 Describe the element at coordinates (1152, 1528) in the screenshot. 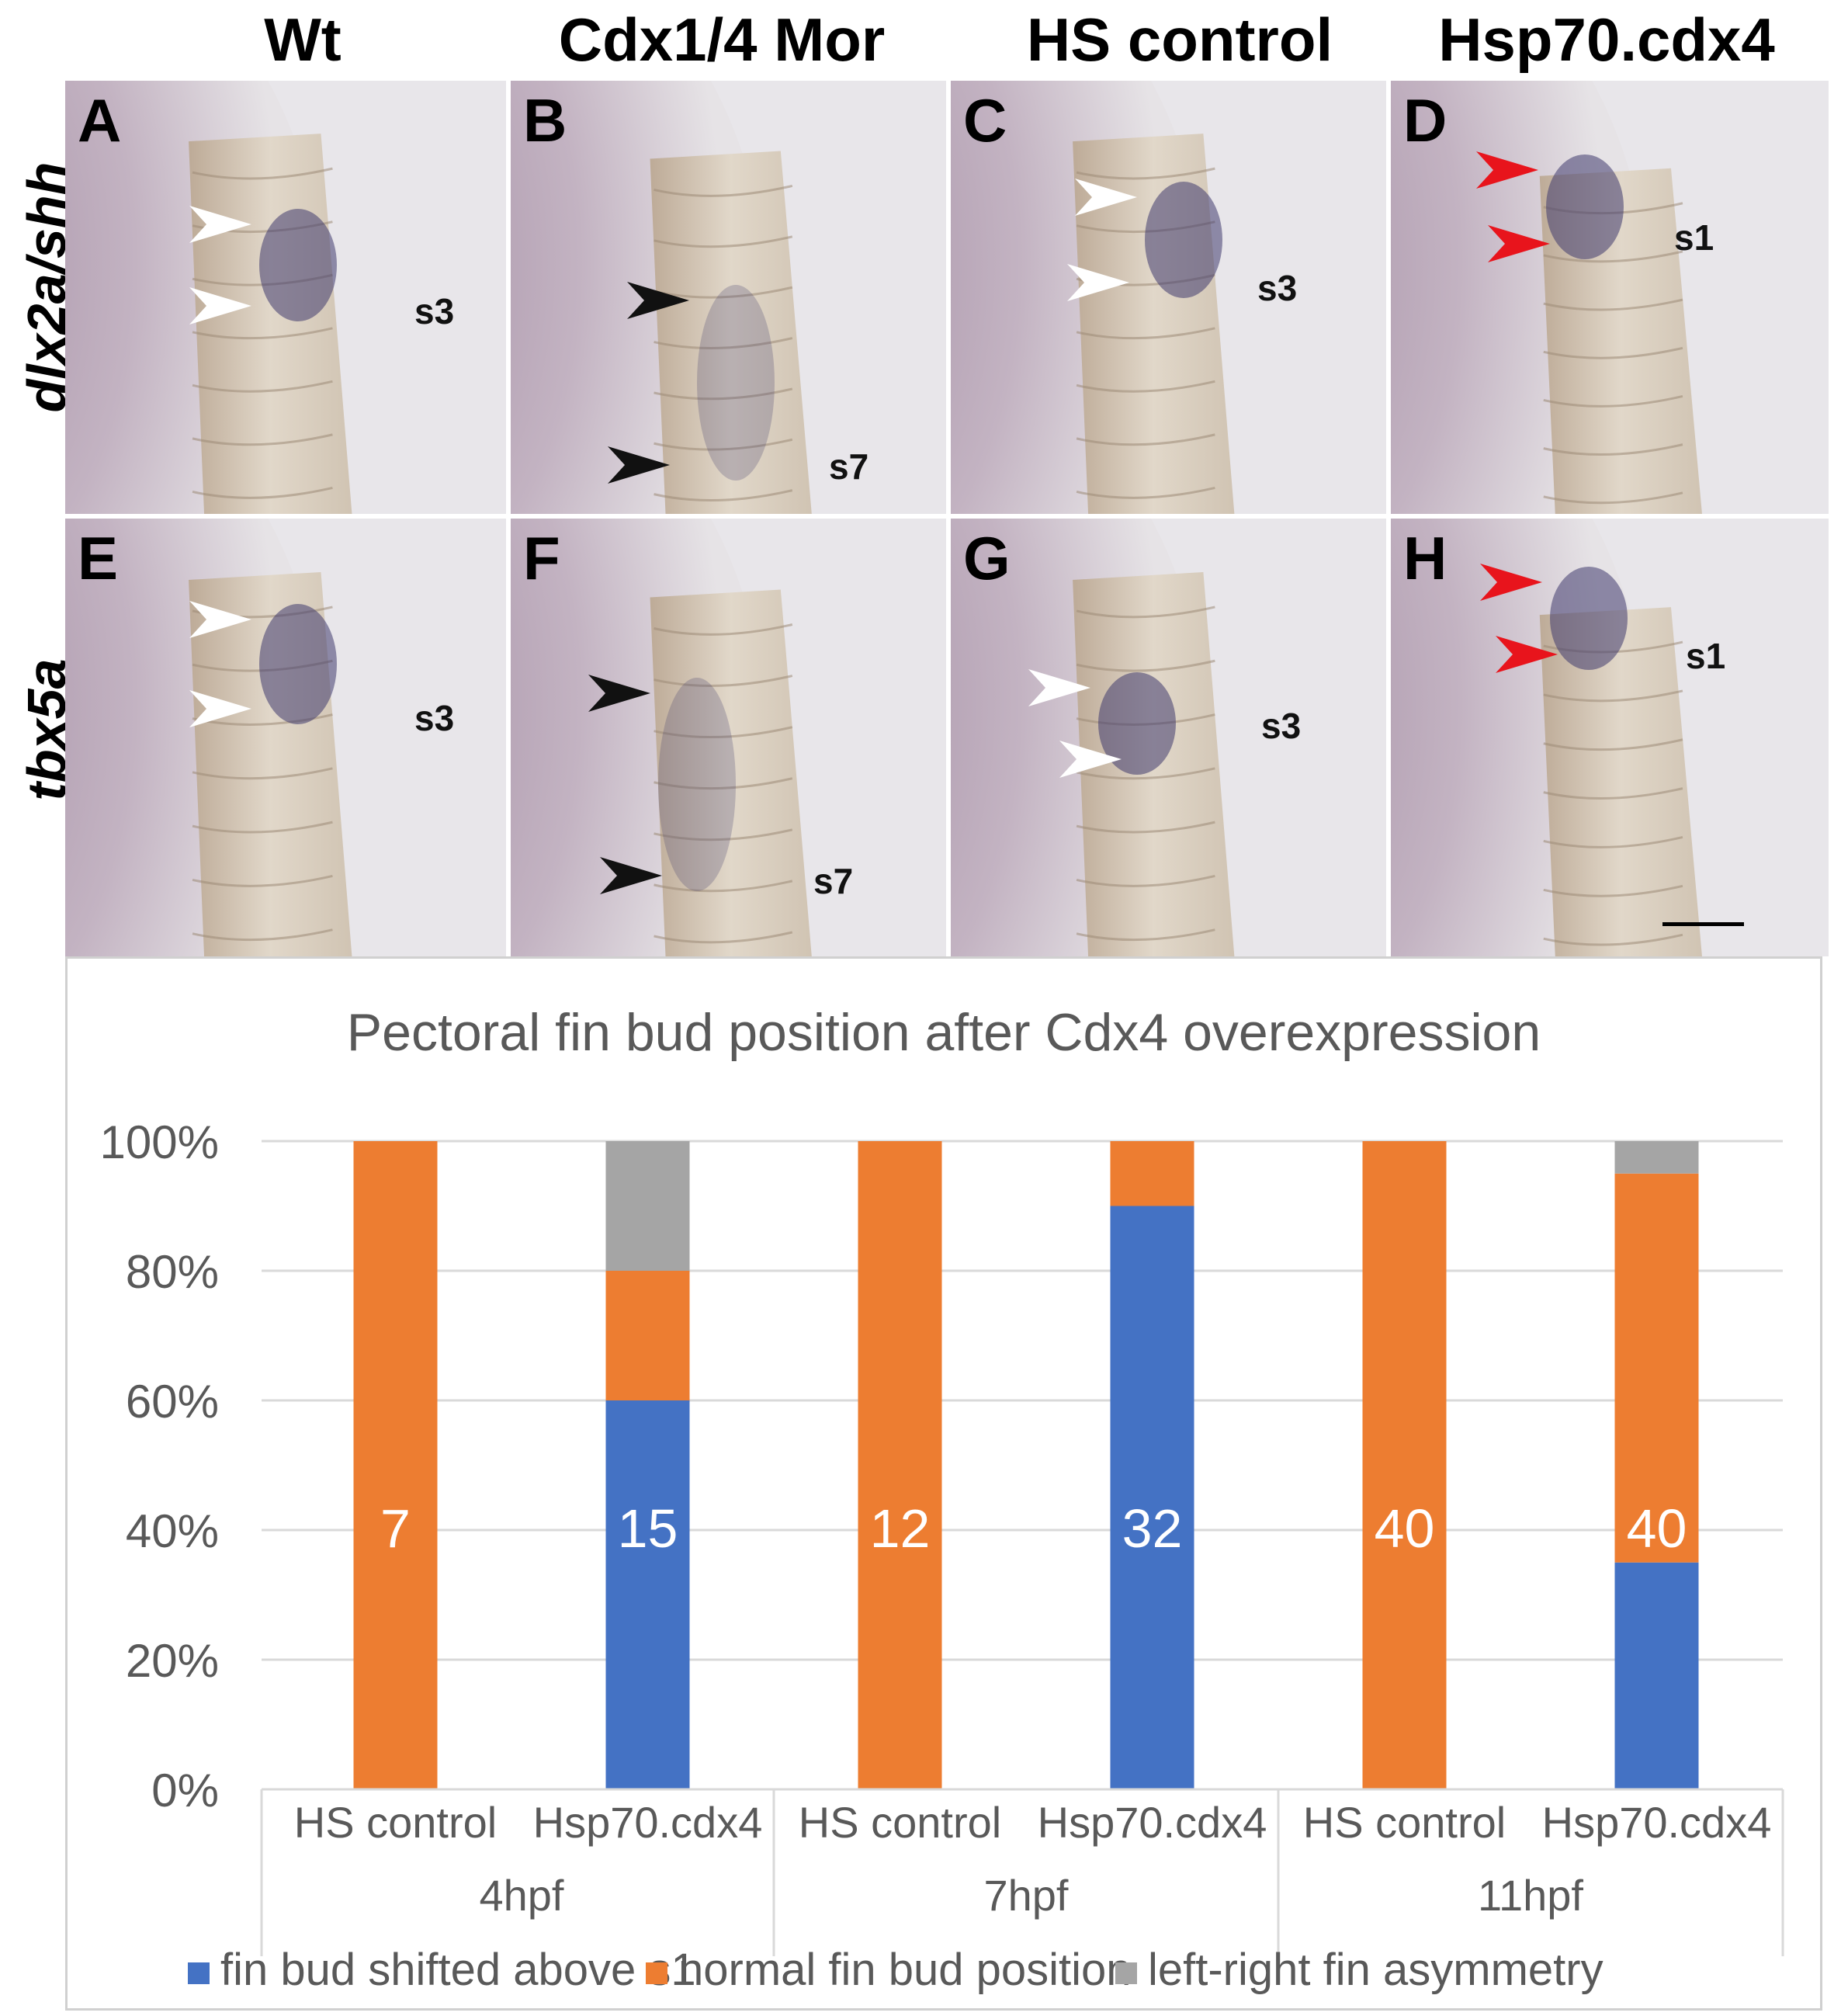

I see `bar-data-label: 32` at that location.